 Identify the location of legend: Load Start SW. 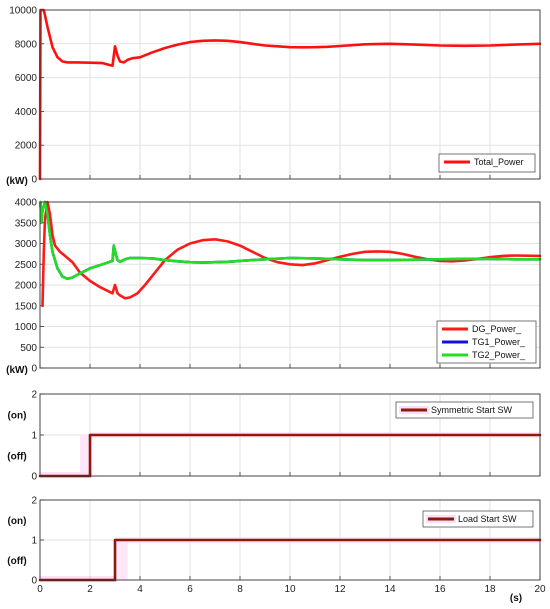
(478, 519).